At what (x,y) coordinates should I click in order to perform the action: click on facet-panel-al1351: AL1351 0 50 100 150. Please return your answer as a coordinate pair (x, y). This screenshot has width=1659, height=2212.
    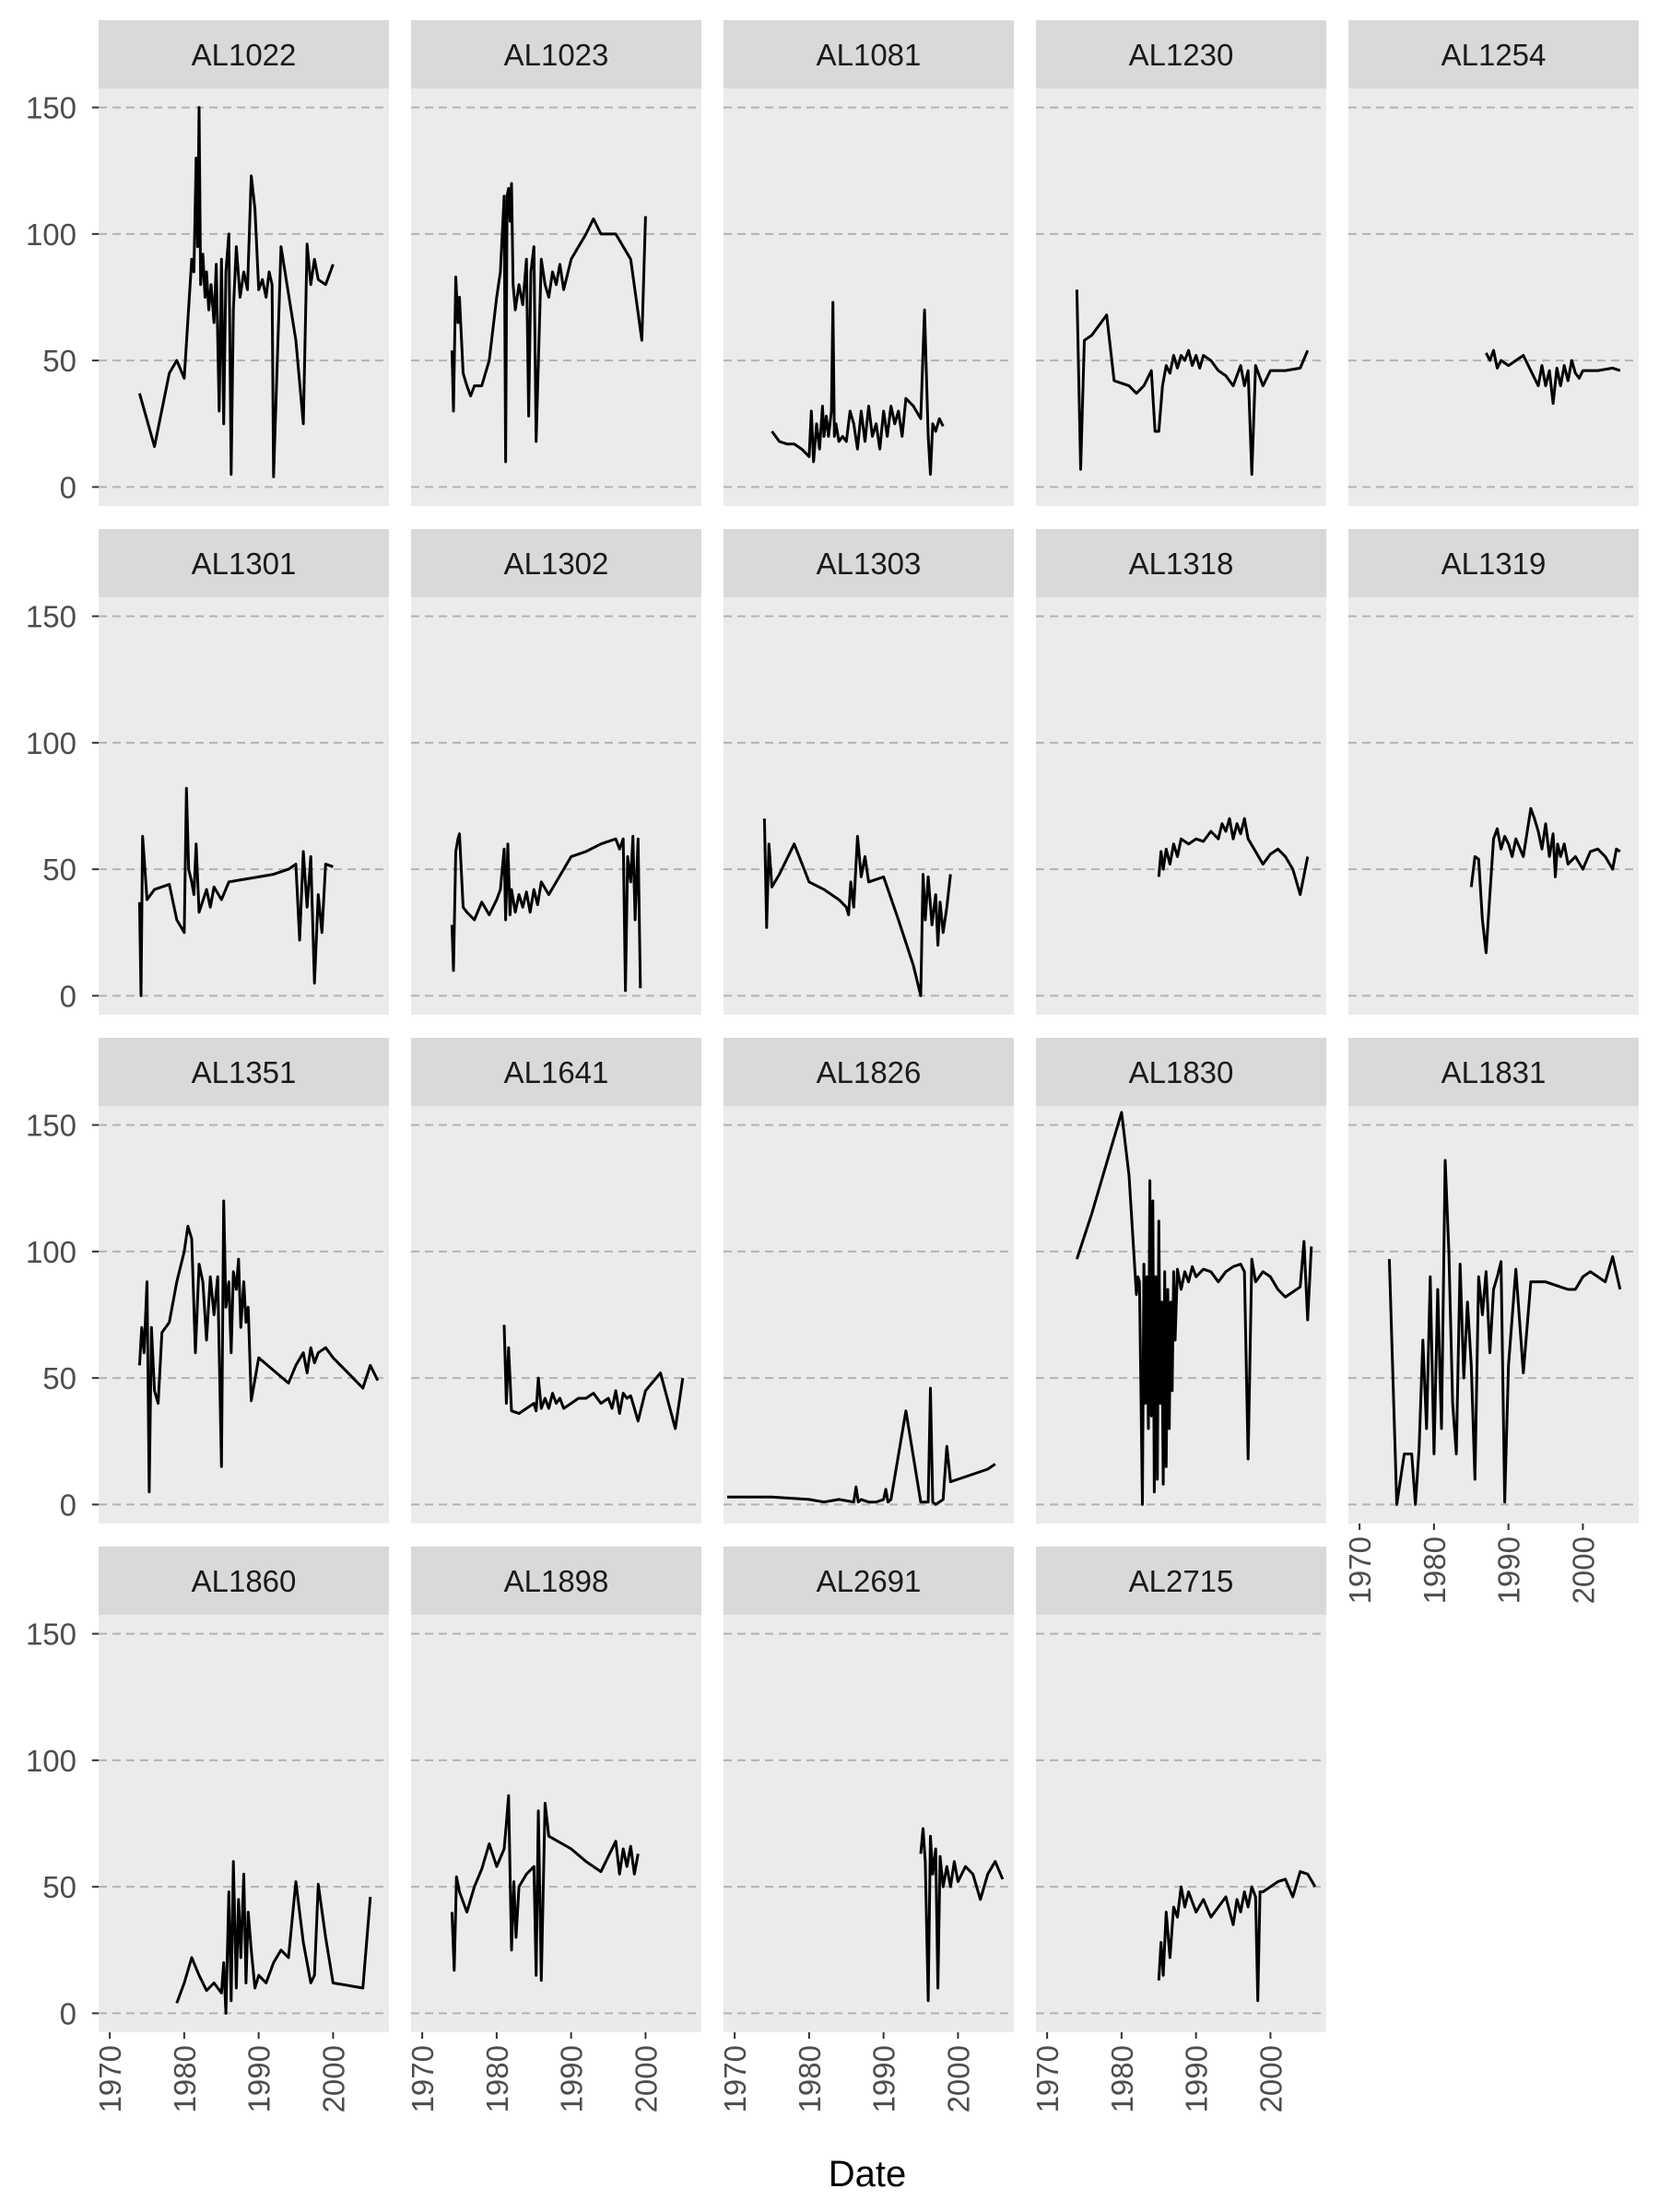
    Looking at the image, I should click on (207, 1281).